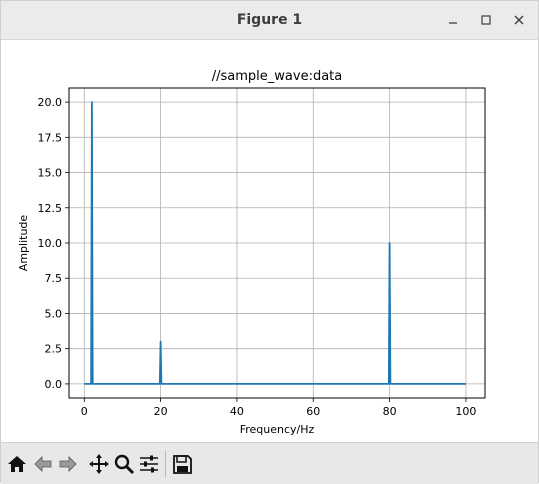 The height and width of the screenshot is (484, 539). What do you see at coordinates (465, 411) in the screenshot?
I see `x-tick-label: 100` at bounding box center [465, 411].